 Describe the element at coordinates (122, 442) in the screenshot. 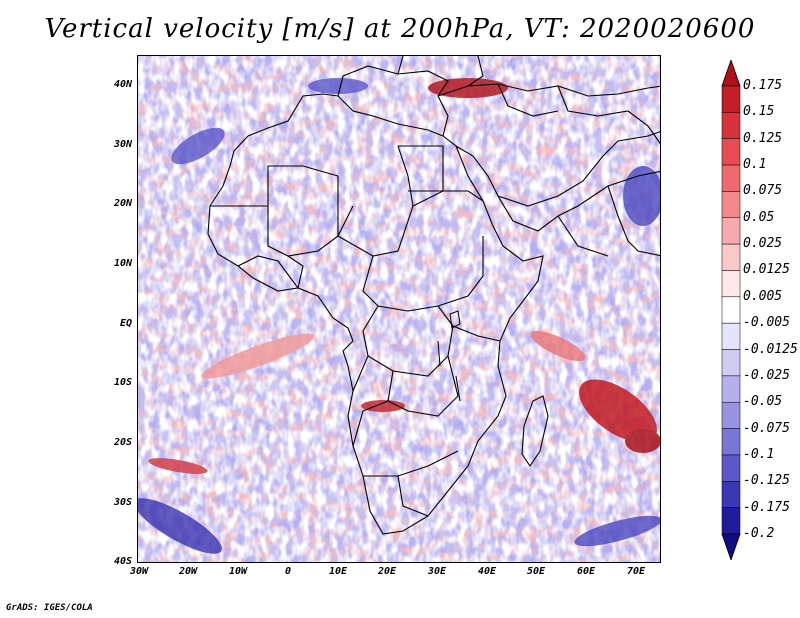

I see `lat-label-20s: 20S` at that location.